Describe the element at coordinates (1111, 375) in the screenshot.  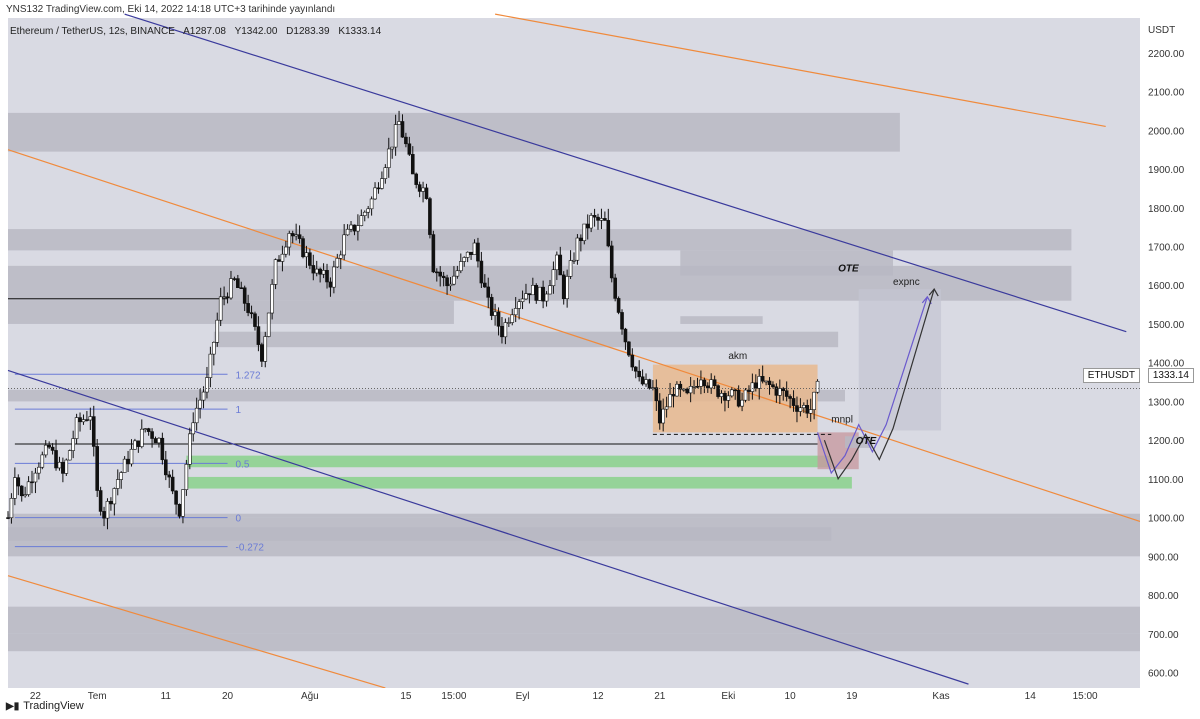
I see `symbol-tag: ETHUSDT` at that location.